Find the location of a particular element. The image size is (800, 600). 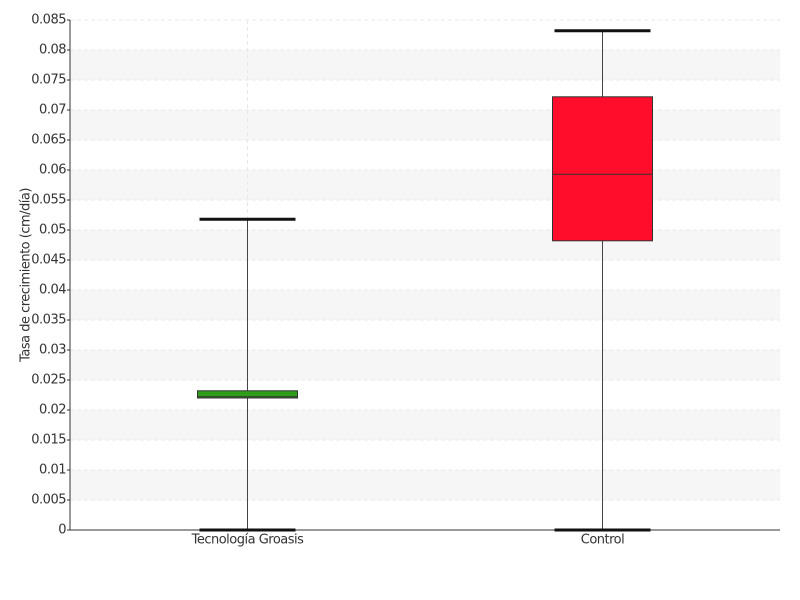

y-tick-label: 0.015 is located at coordinates (48, 440).